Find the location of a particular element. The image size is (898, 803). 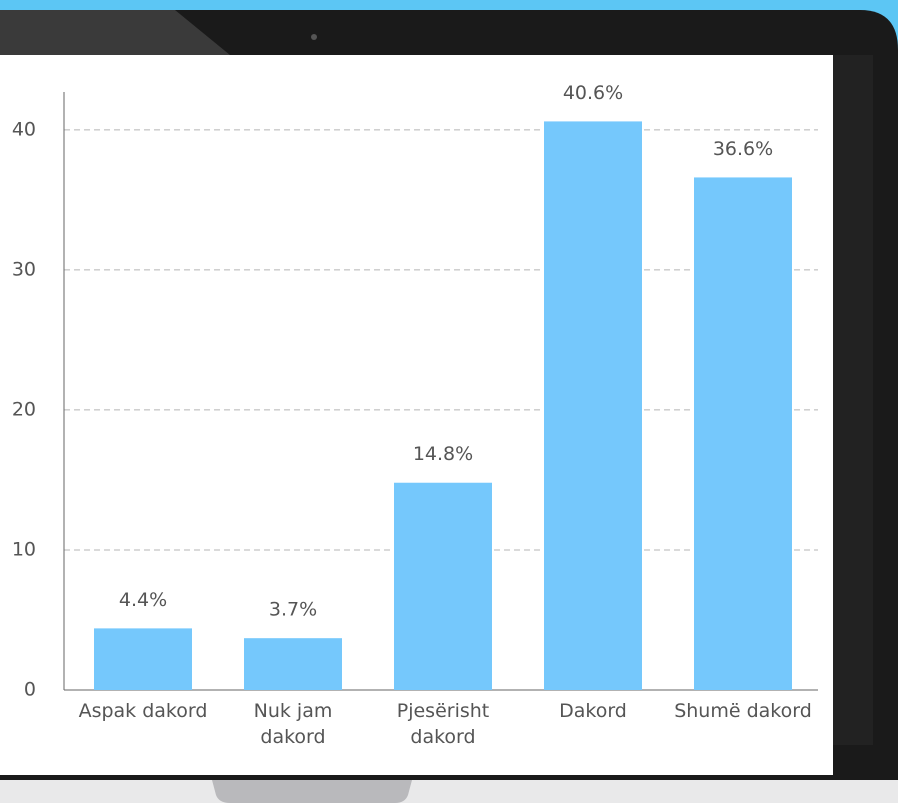

y-tick-label: 20 is located at coordinates (24, 409).